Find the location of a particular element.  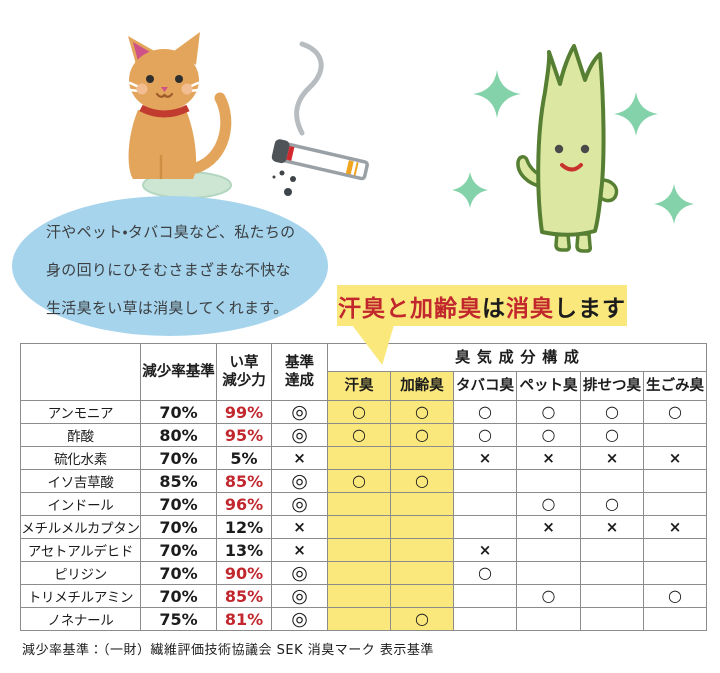

headline-segment: 消臭 is located at coordinates (530, 308).